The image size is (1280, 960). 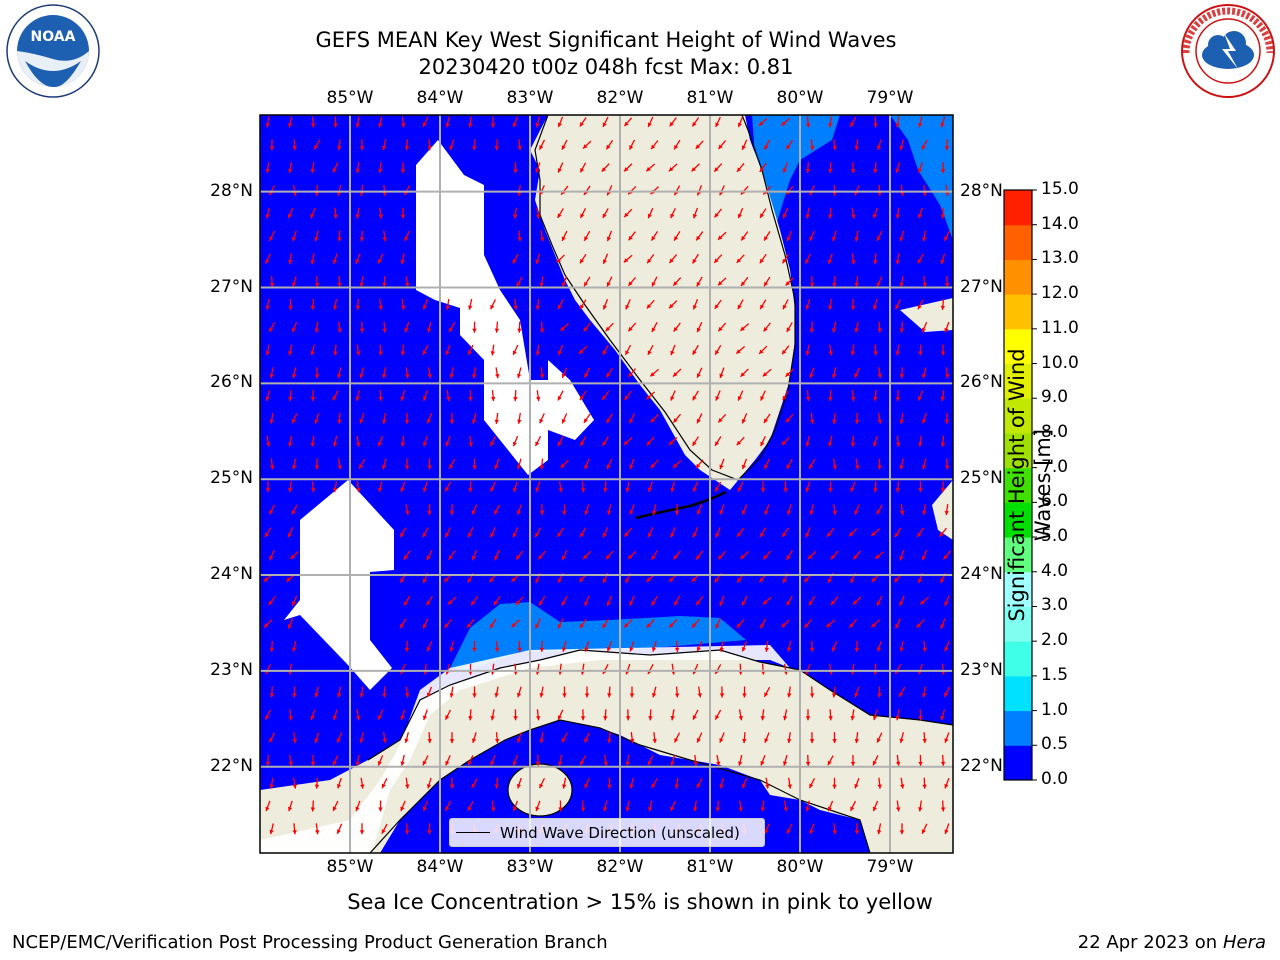 What do you see at coordinates (525, 749) in the screenshot?
I see `no-data-area` at bounding box center [525, 749].